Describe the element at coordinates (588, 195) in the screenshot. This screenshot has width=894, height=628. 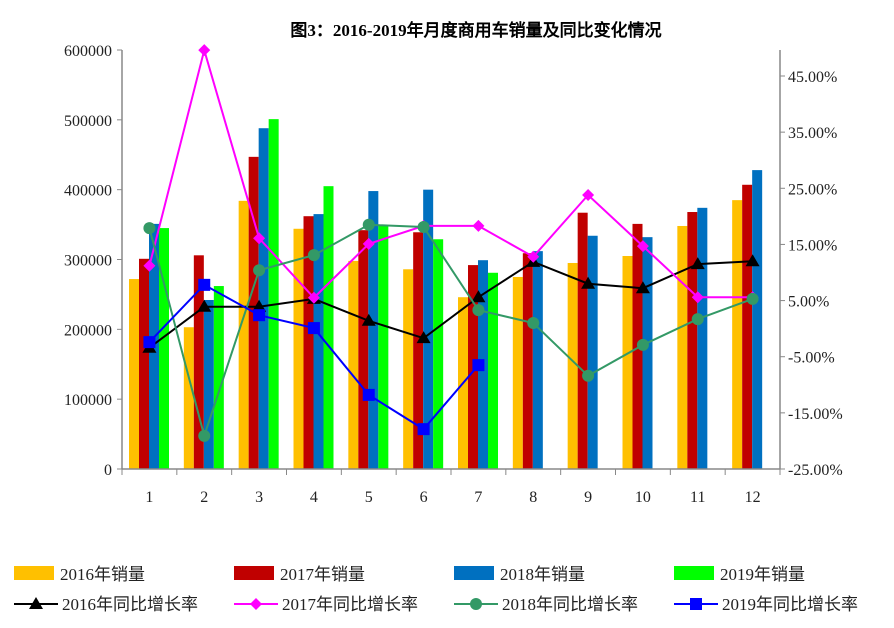
I see `point-2017年同比增长率-9` at that location.